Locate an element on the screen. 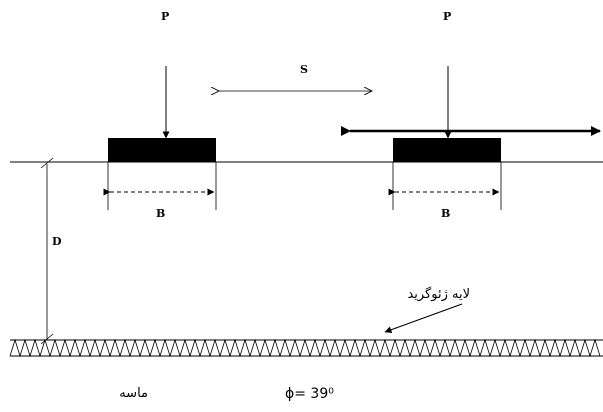  load-label-left: P is located at coordinates (165, 16).